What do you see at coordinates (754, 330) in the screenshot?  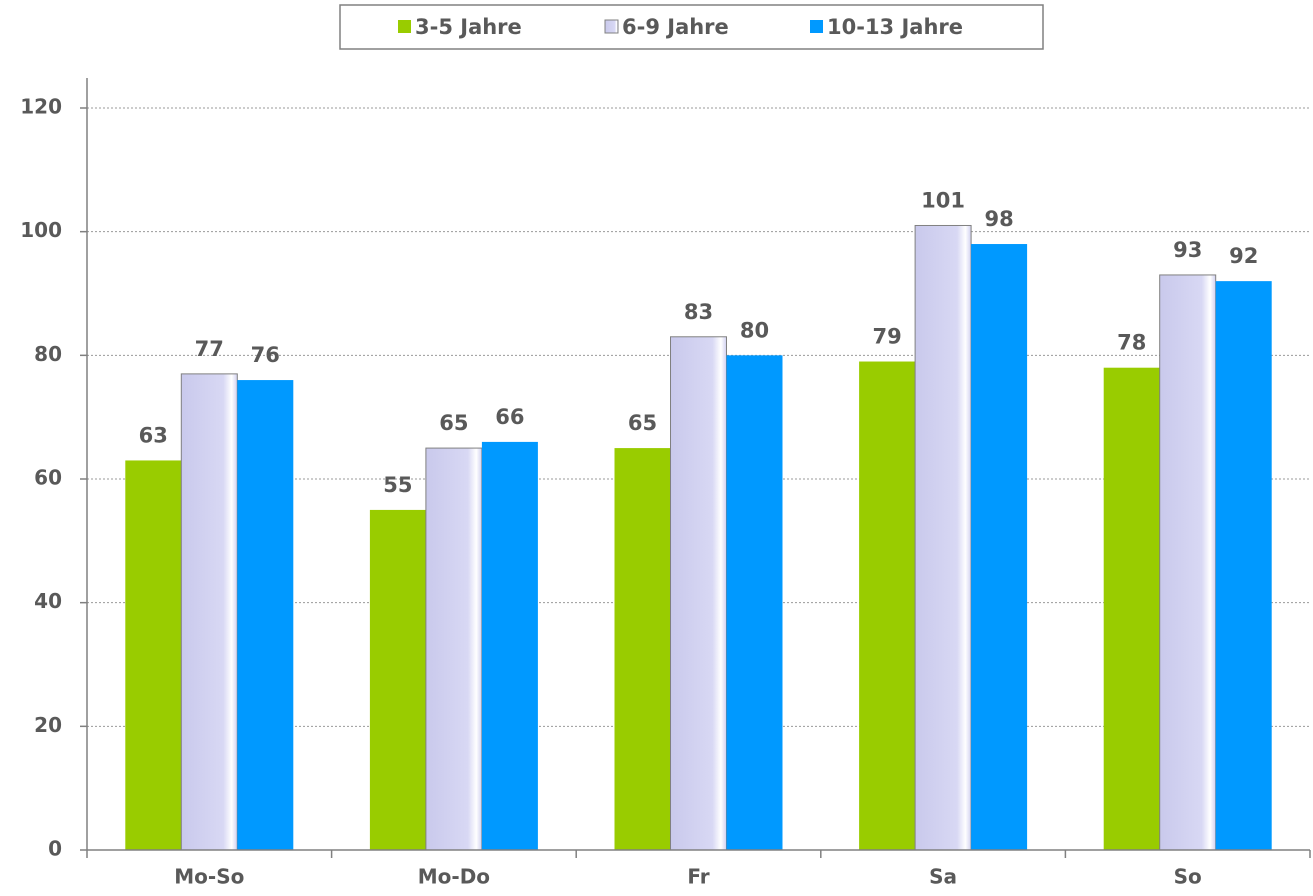 I see `data-label: 80` at bounding box center [754, 330].